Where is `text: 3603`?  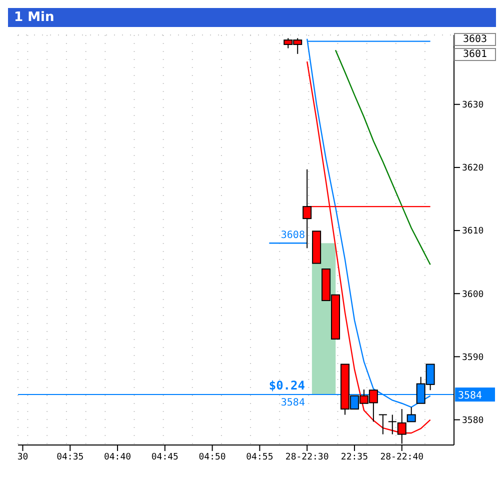 text: 3603 is located at coordinates (475, 39).